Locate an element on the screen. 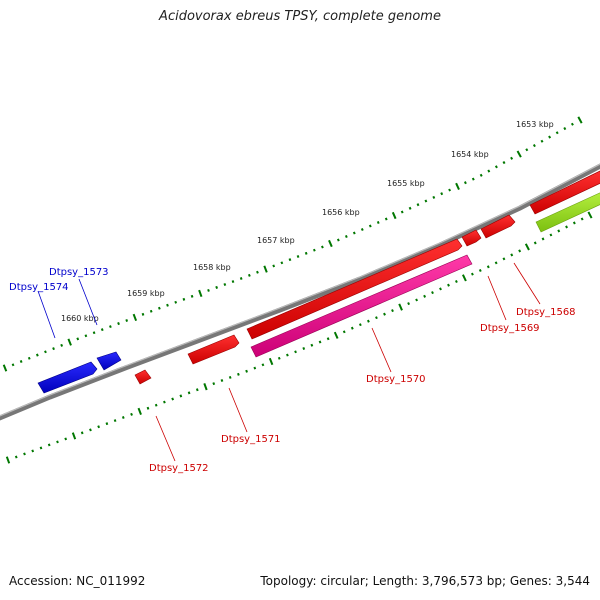 Image resolution: width=600 pixels, height=600 pixels. gene-label: Dtpsy_1572 is located at coordinates (179, 468).